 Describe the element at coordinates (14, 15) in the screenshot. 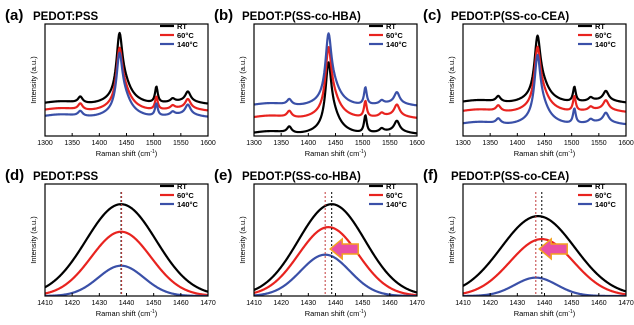

I see `panel-letter: (a)` at that location.